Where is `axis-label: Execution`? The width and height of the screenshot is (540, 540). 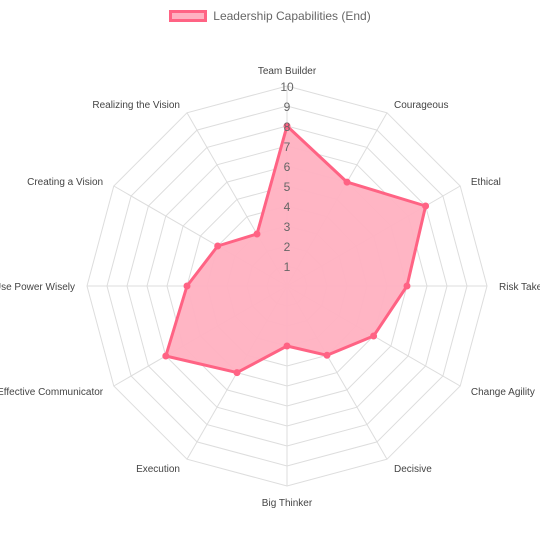 axis-label: Execution is located at coordinates (158, 469).